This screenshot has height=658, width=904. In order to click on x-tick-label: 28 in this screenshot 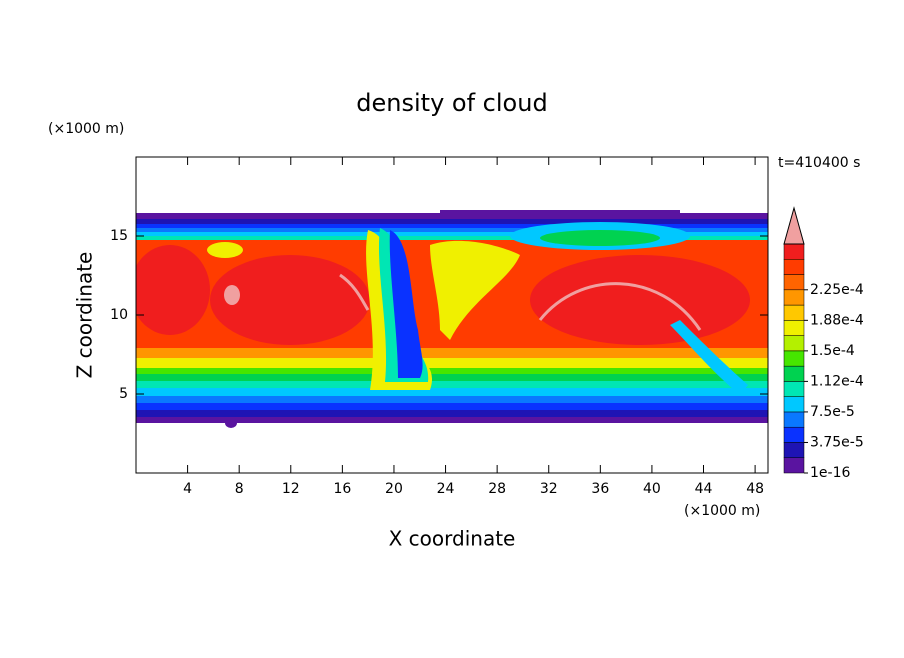, I will do `click(497, 489)`.